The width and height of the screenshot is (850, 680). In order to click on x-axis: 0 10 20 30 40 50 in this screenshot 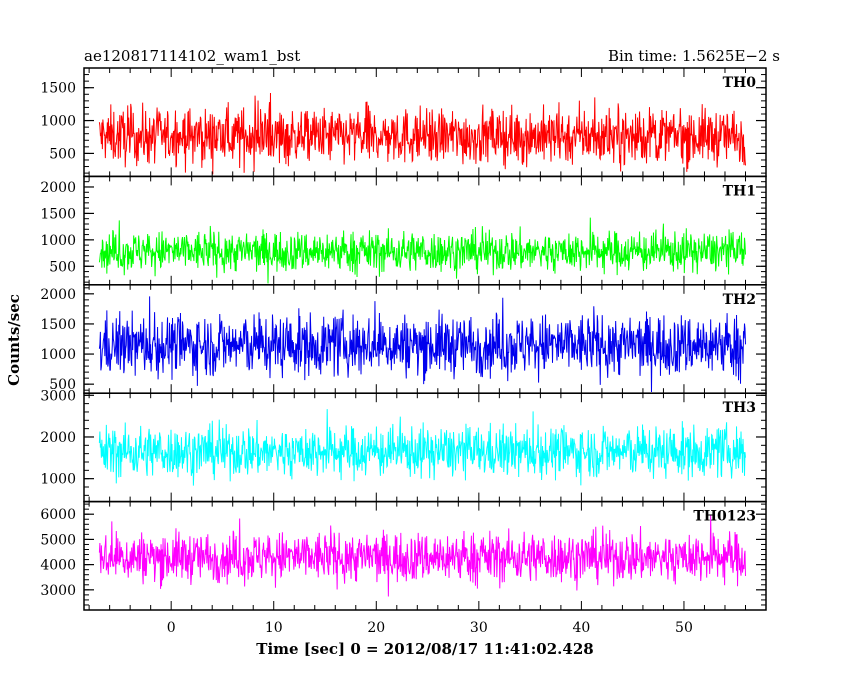, I will do `click(430, 628)`.